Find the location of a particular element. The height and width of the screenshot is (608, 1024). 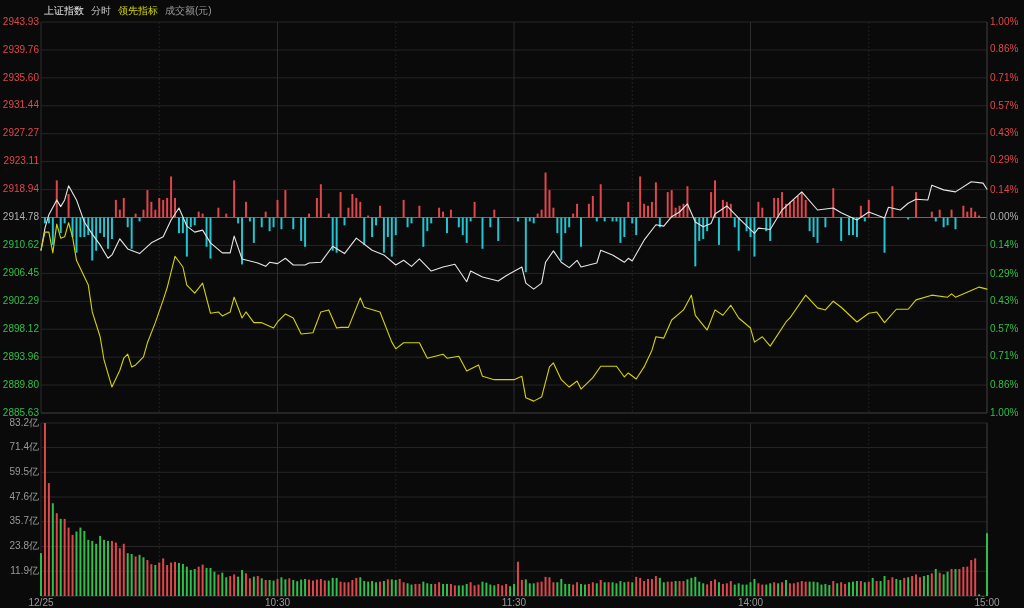

y-tick-label: 2918.94 is located at coordinates (21, 189).